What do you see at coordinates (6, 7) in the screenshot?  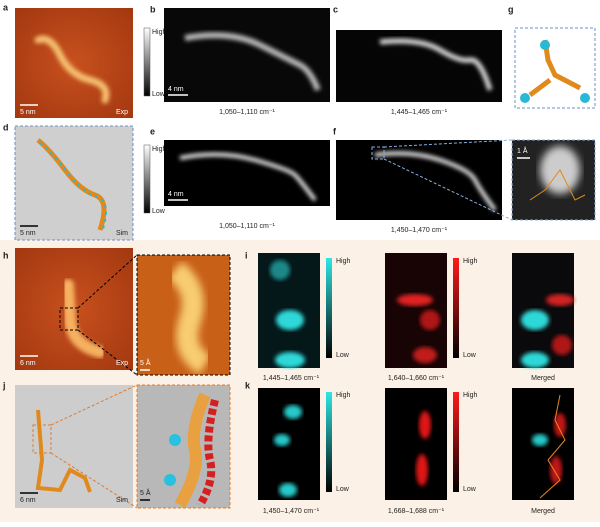 I see `panel-letter: a` at bounding box center [6, 7].